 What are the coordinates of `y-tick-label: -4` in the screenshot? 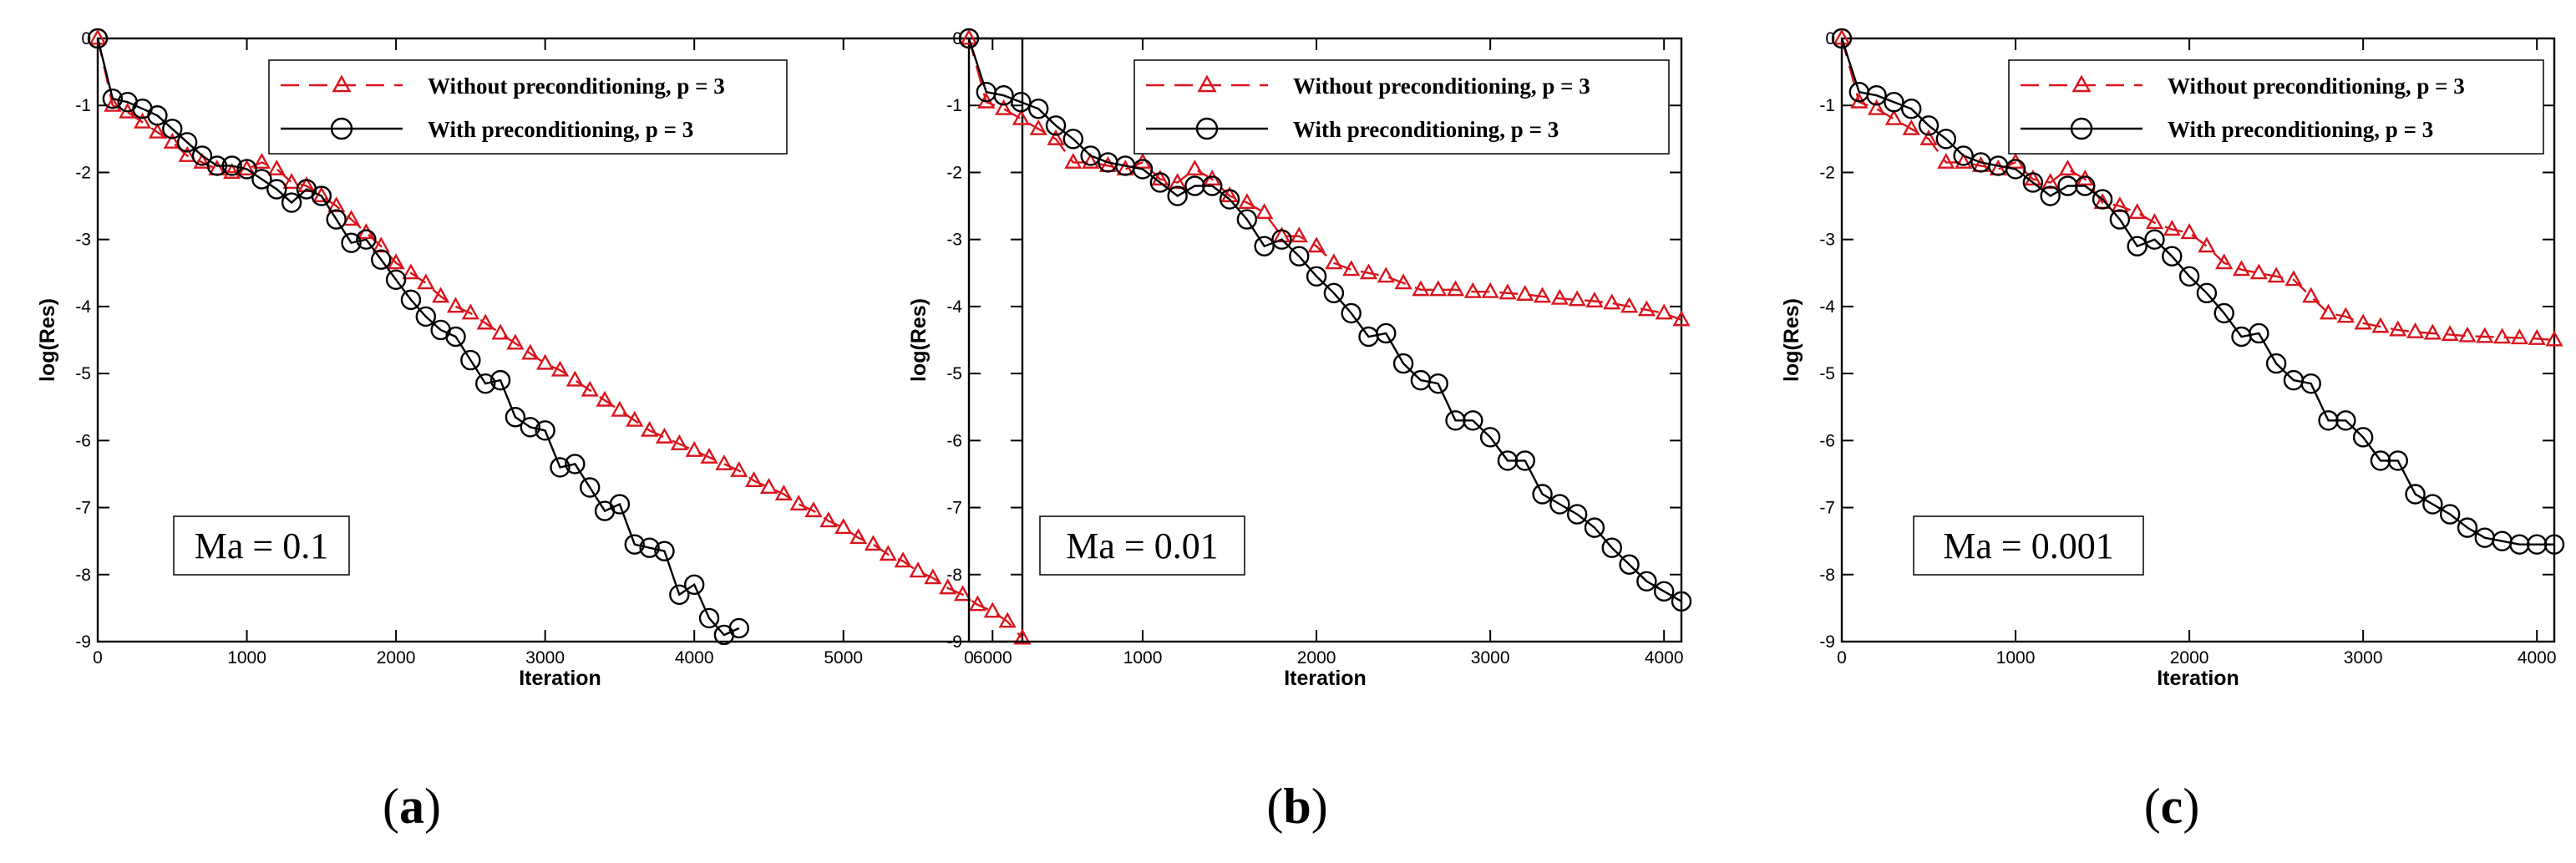 It's located at (1827, 307).